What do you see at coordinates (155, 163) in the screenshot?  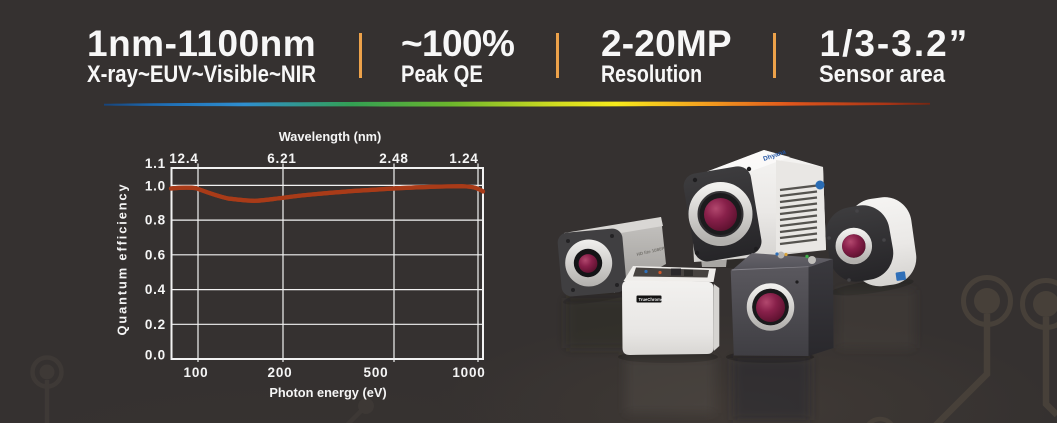 I see `svg-text: 1.1` at bounding box center [155, 163].